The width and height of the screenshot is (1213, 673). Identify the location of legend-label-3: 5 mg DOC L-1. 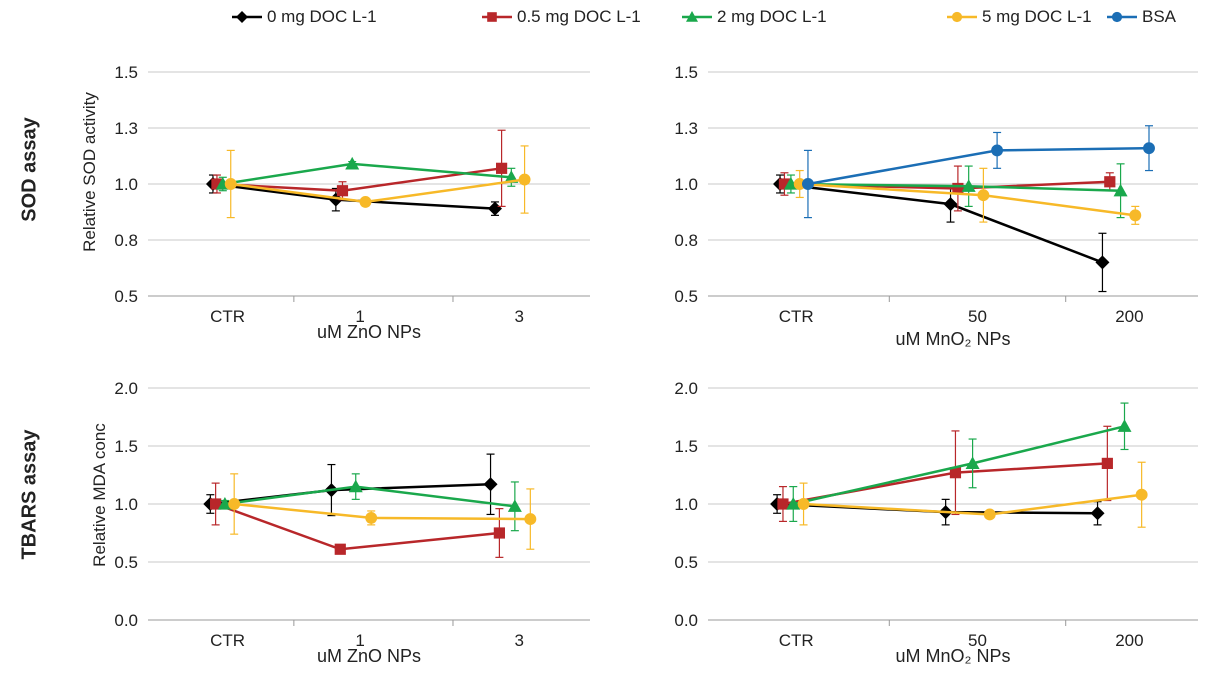
(1037, 16).